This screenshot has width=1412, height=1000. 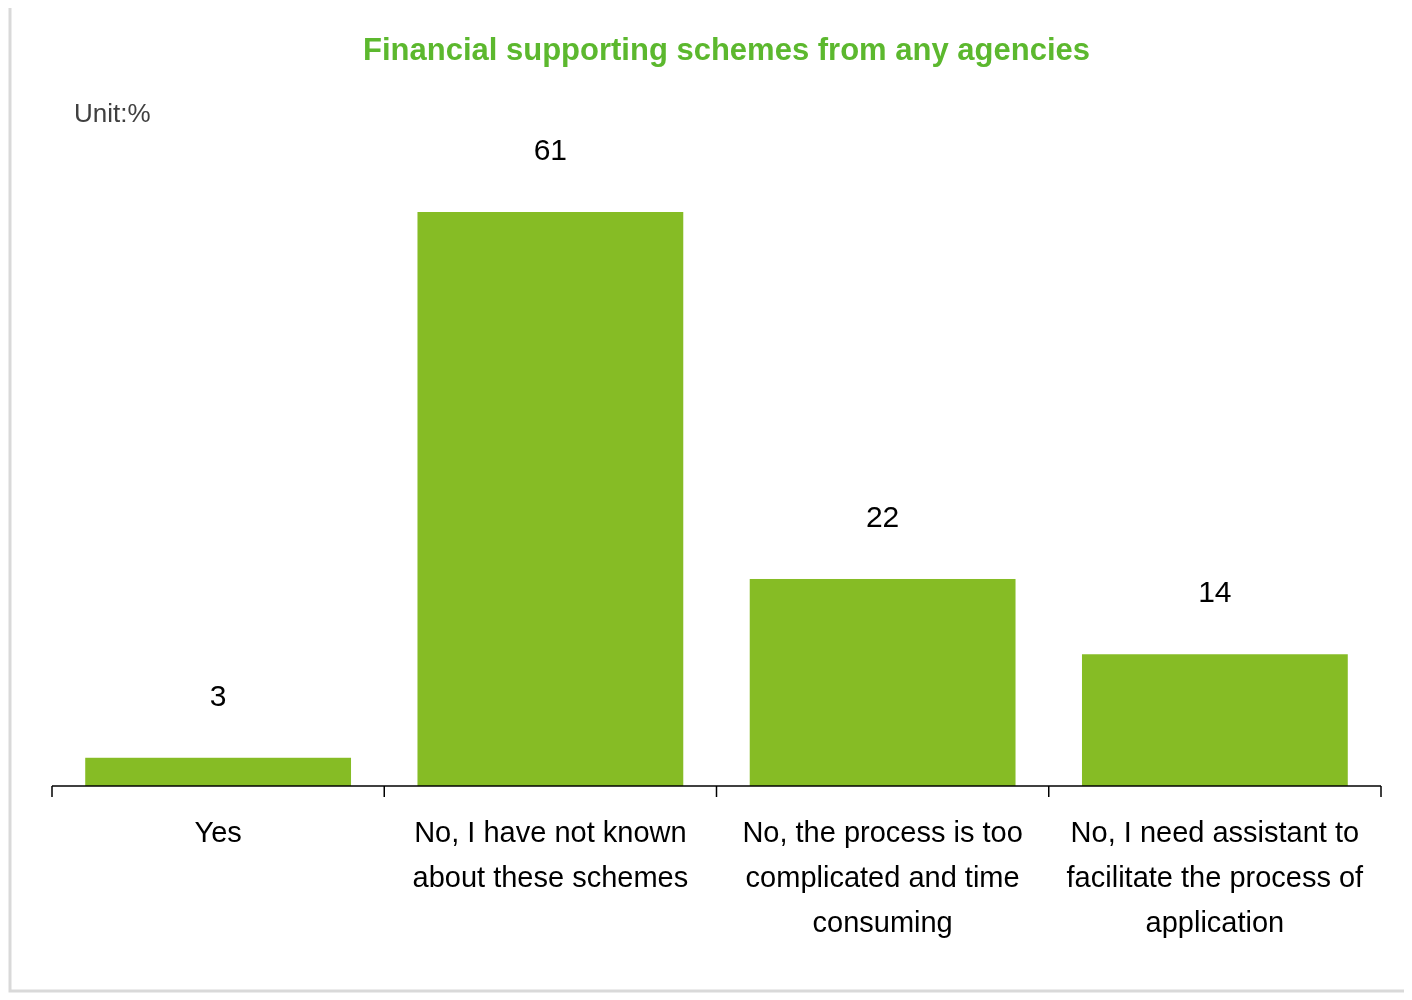 I want to click on data-label: 14, so click(x=1215, y=592).